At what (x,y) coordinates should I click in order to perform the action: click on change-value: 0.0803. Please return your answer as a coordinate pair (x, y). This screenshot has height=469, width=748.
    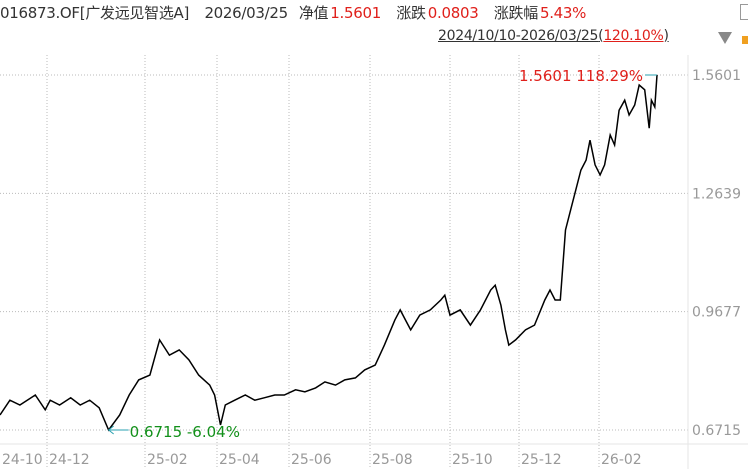
    Looking at the image, I should click on (453, 13).